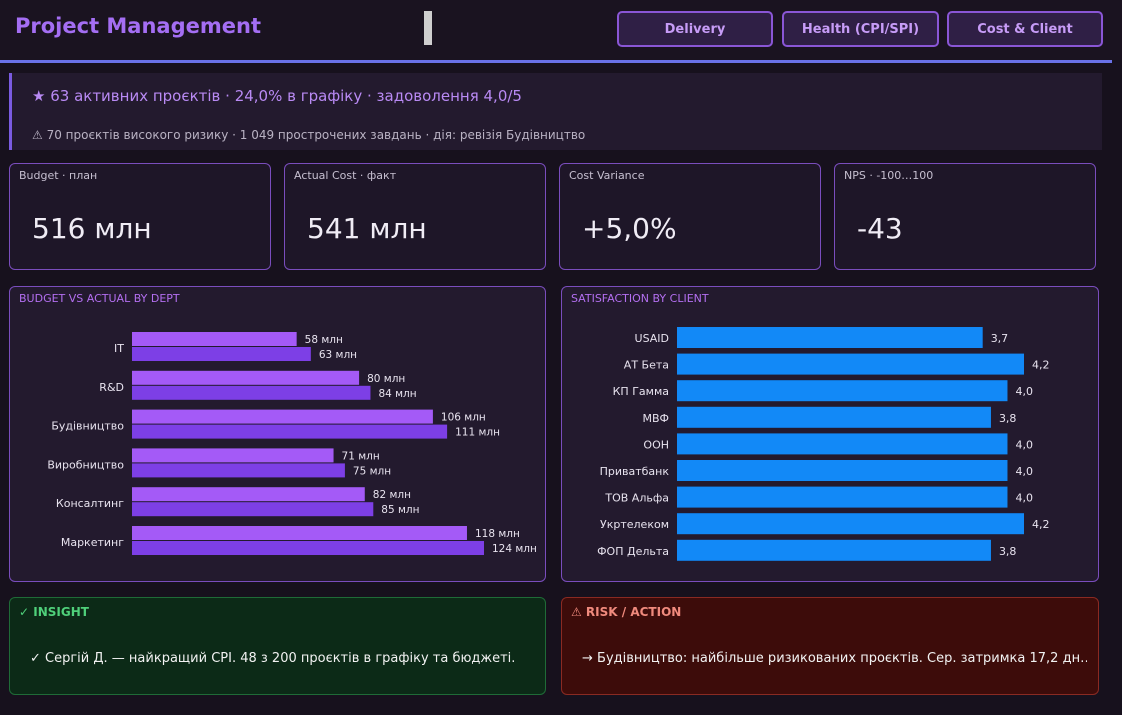 The height and width of the screenshot is (715, 1122). Describe the element at coordinates (463, 418) in the screenshot. I see `data-label: 106 млн` at that location.